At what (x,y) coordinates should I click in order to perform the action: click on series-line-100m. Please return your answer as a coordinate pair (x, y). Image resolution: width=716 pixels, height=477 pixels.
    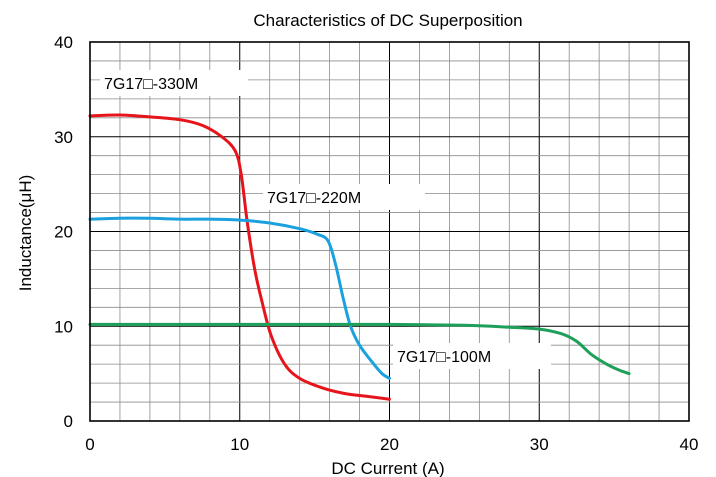
    Looking at the image, I should click on (359, 349).